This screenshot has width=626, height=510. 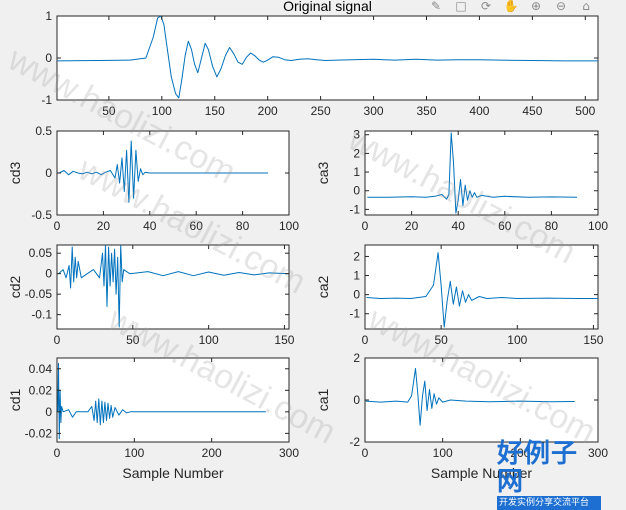 What do you see at coordinates (365, 453) in the screenshot?
I see `x-tick-label-ca1-0: 0` at bounding box center [365, 453].